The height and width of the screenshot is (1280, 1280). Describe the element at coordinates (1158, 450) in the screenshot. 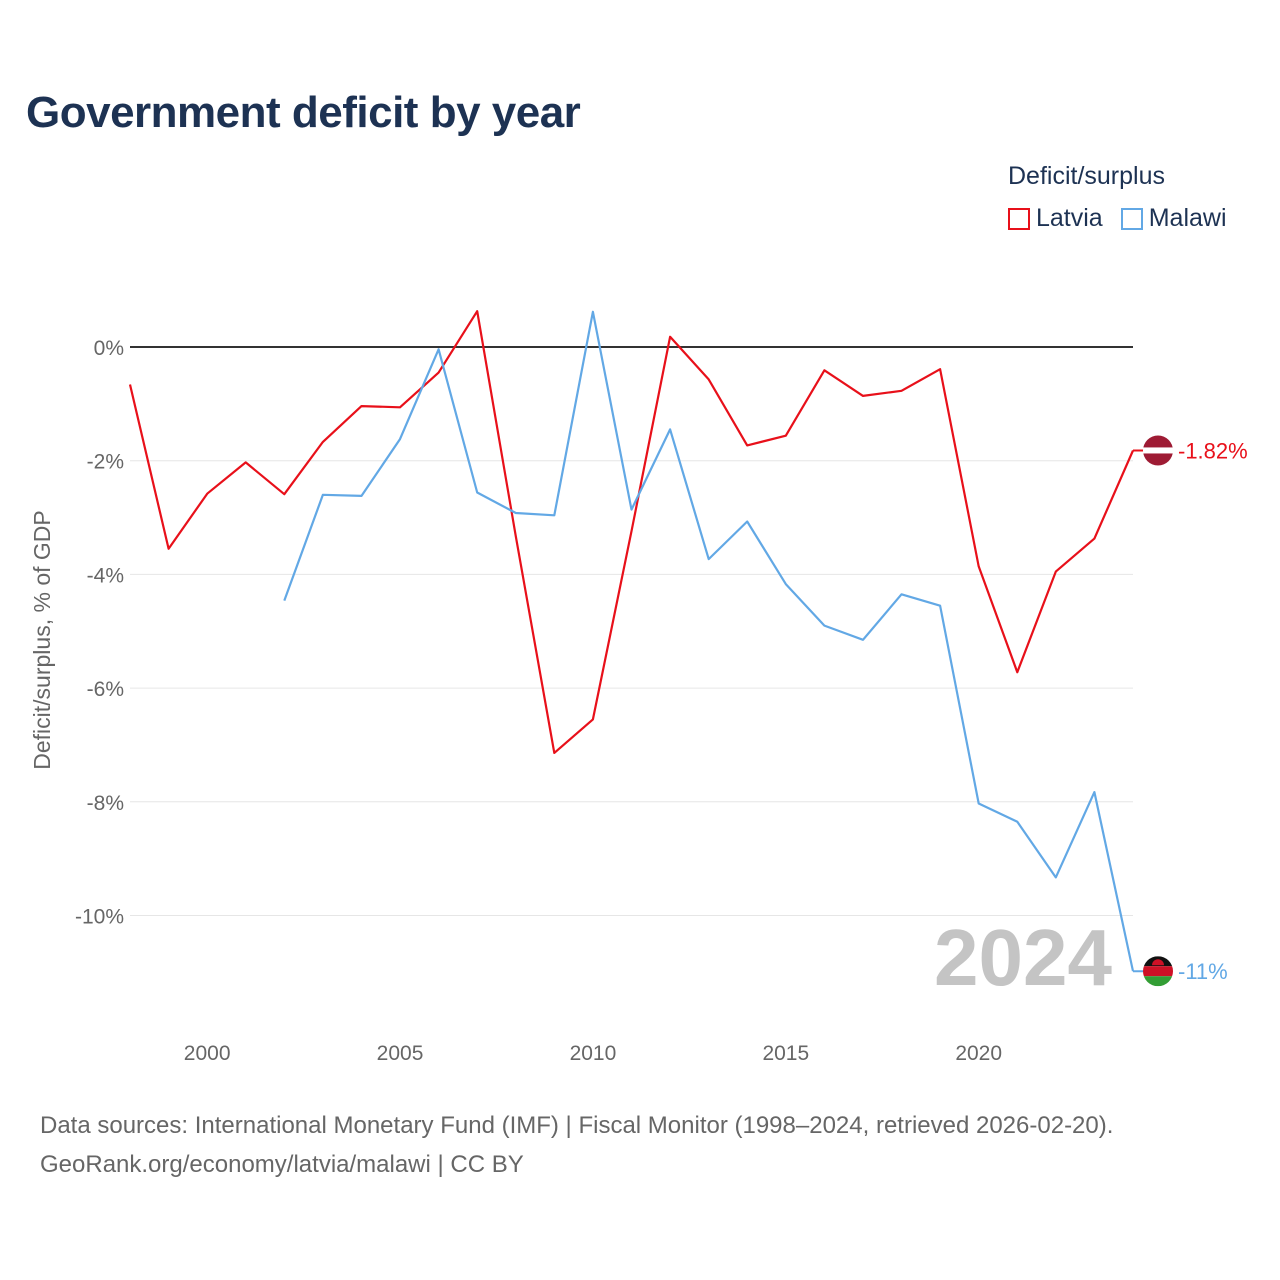

I see `latvia-flag-icon` at that location.